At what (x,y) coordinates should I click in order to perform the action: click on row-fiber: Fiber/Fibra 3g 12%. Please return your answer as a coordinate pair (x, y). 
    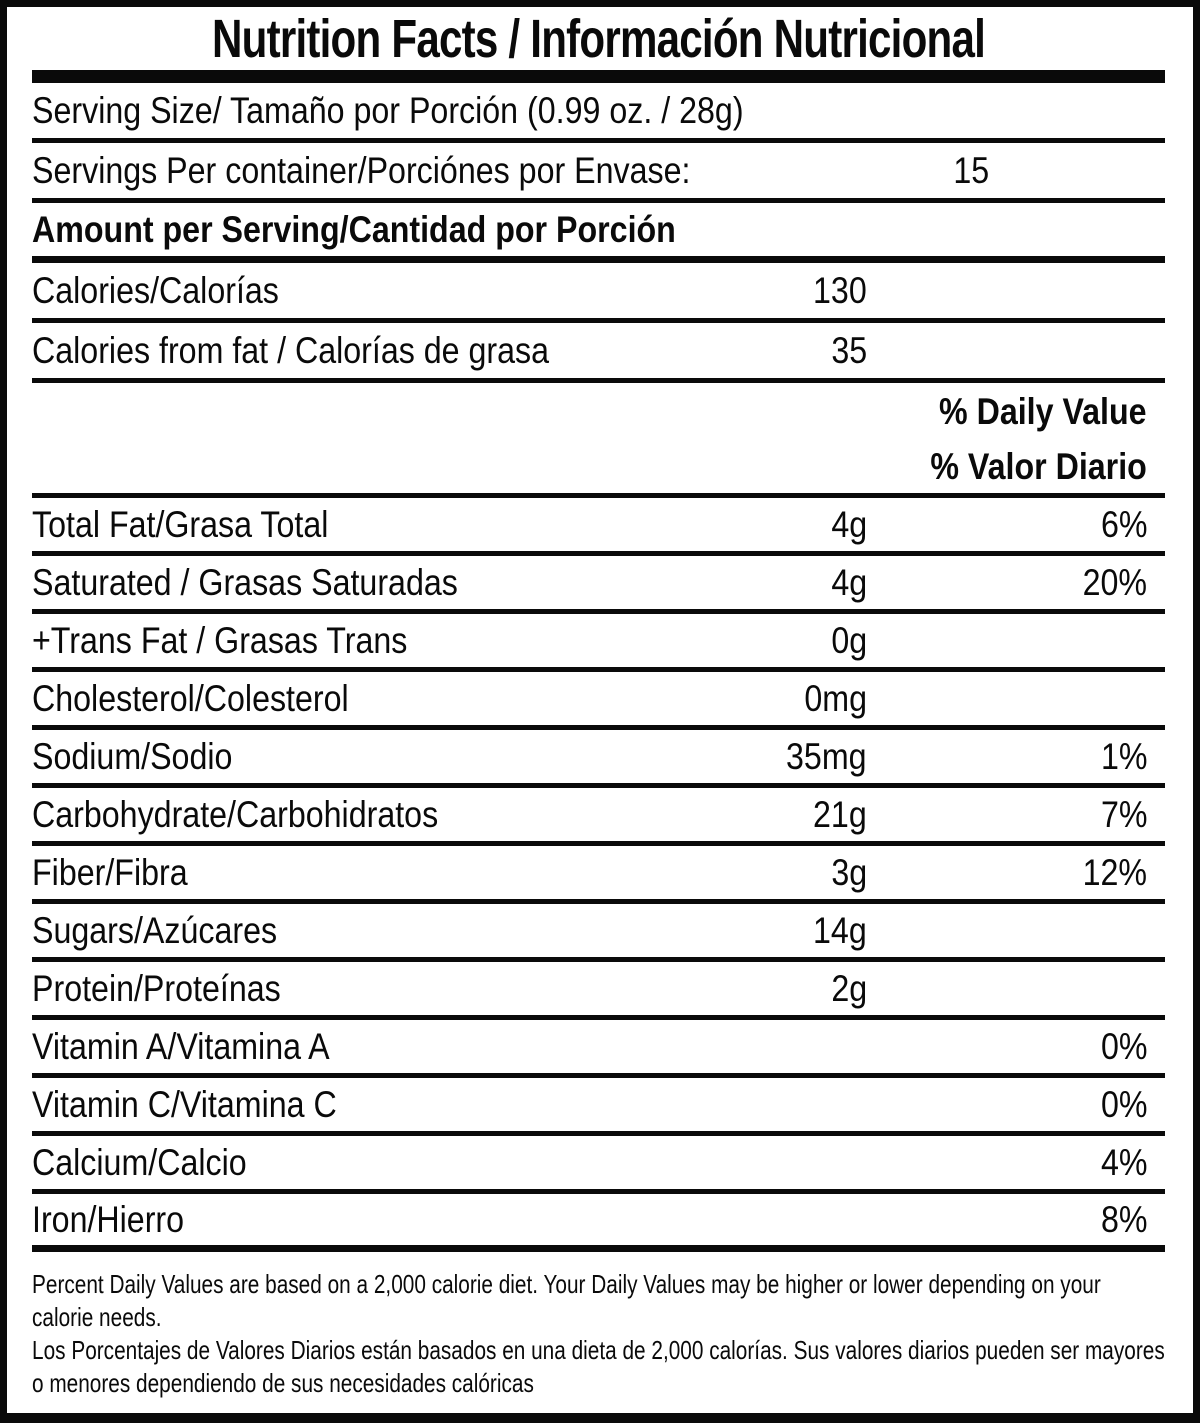
    Looking at the image, I should click on (598, 875).